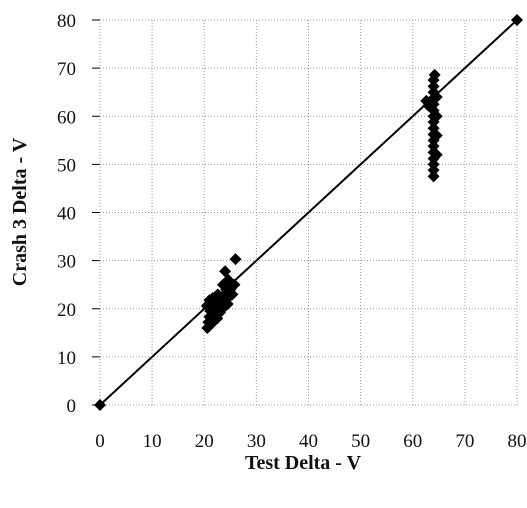 The width and height of the screenshot is (527, 508). I want to click on x-tick-label: 80, so click(517, 441).